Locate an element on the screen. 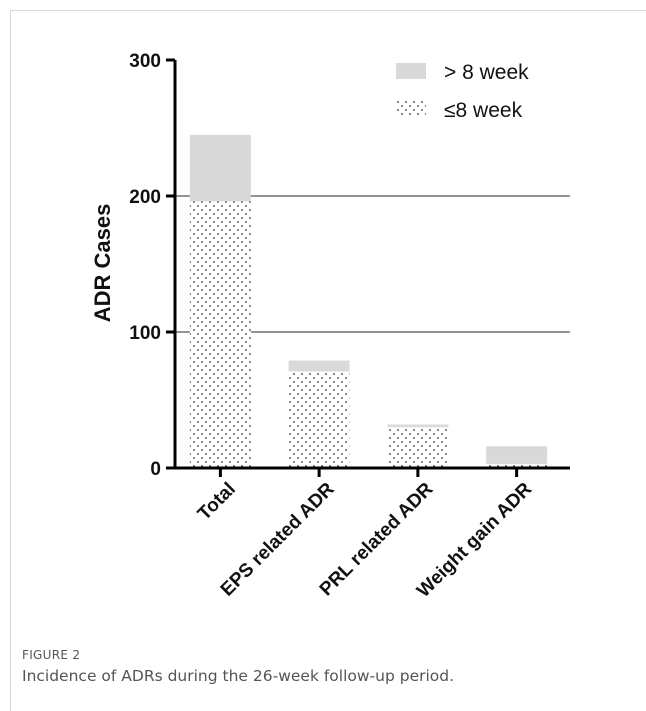  y-tick-label: 100 is located at coordinates (145, 333).